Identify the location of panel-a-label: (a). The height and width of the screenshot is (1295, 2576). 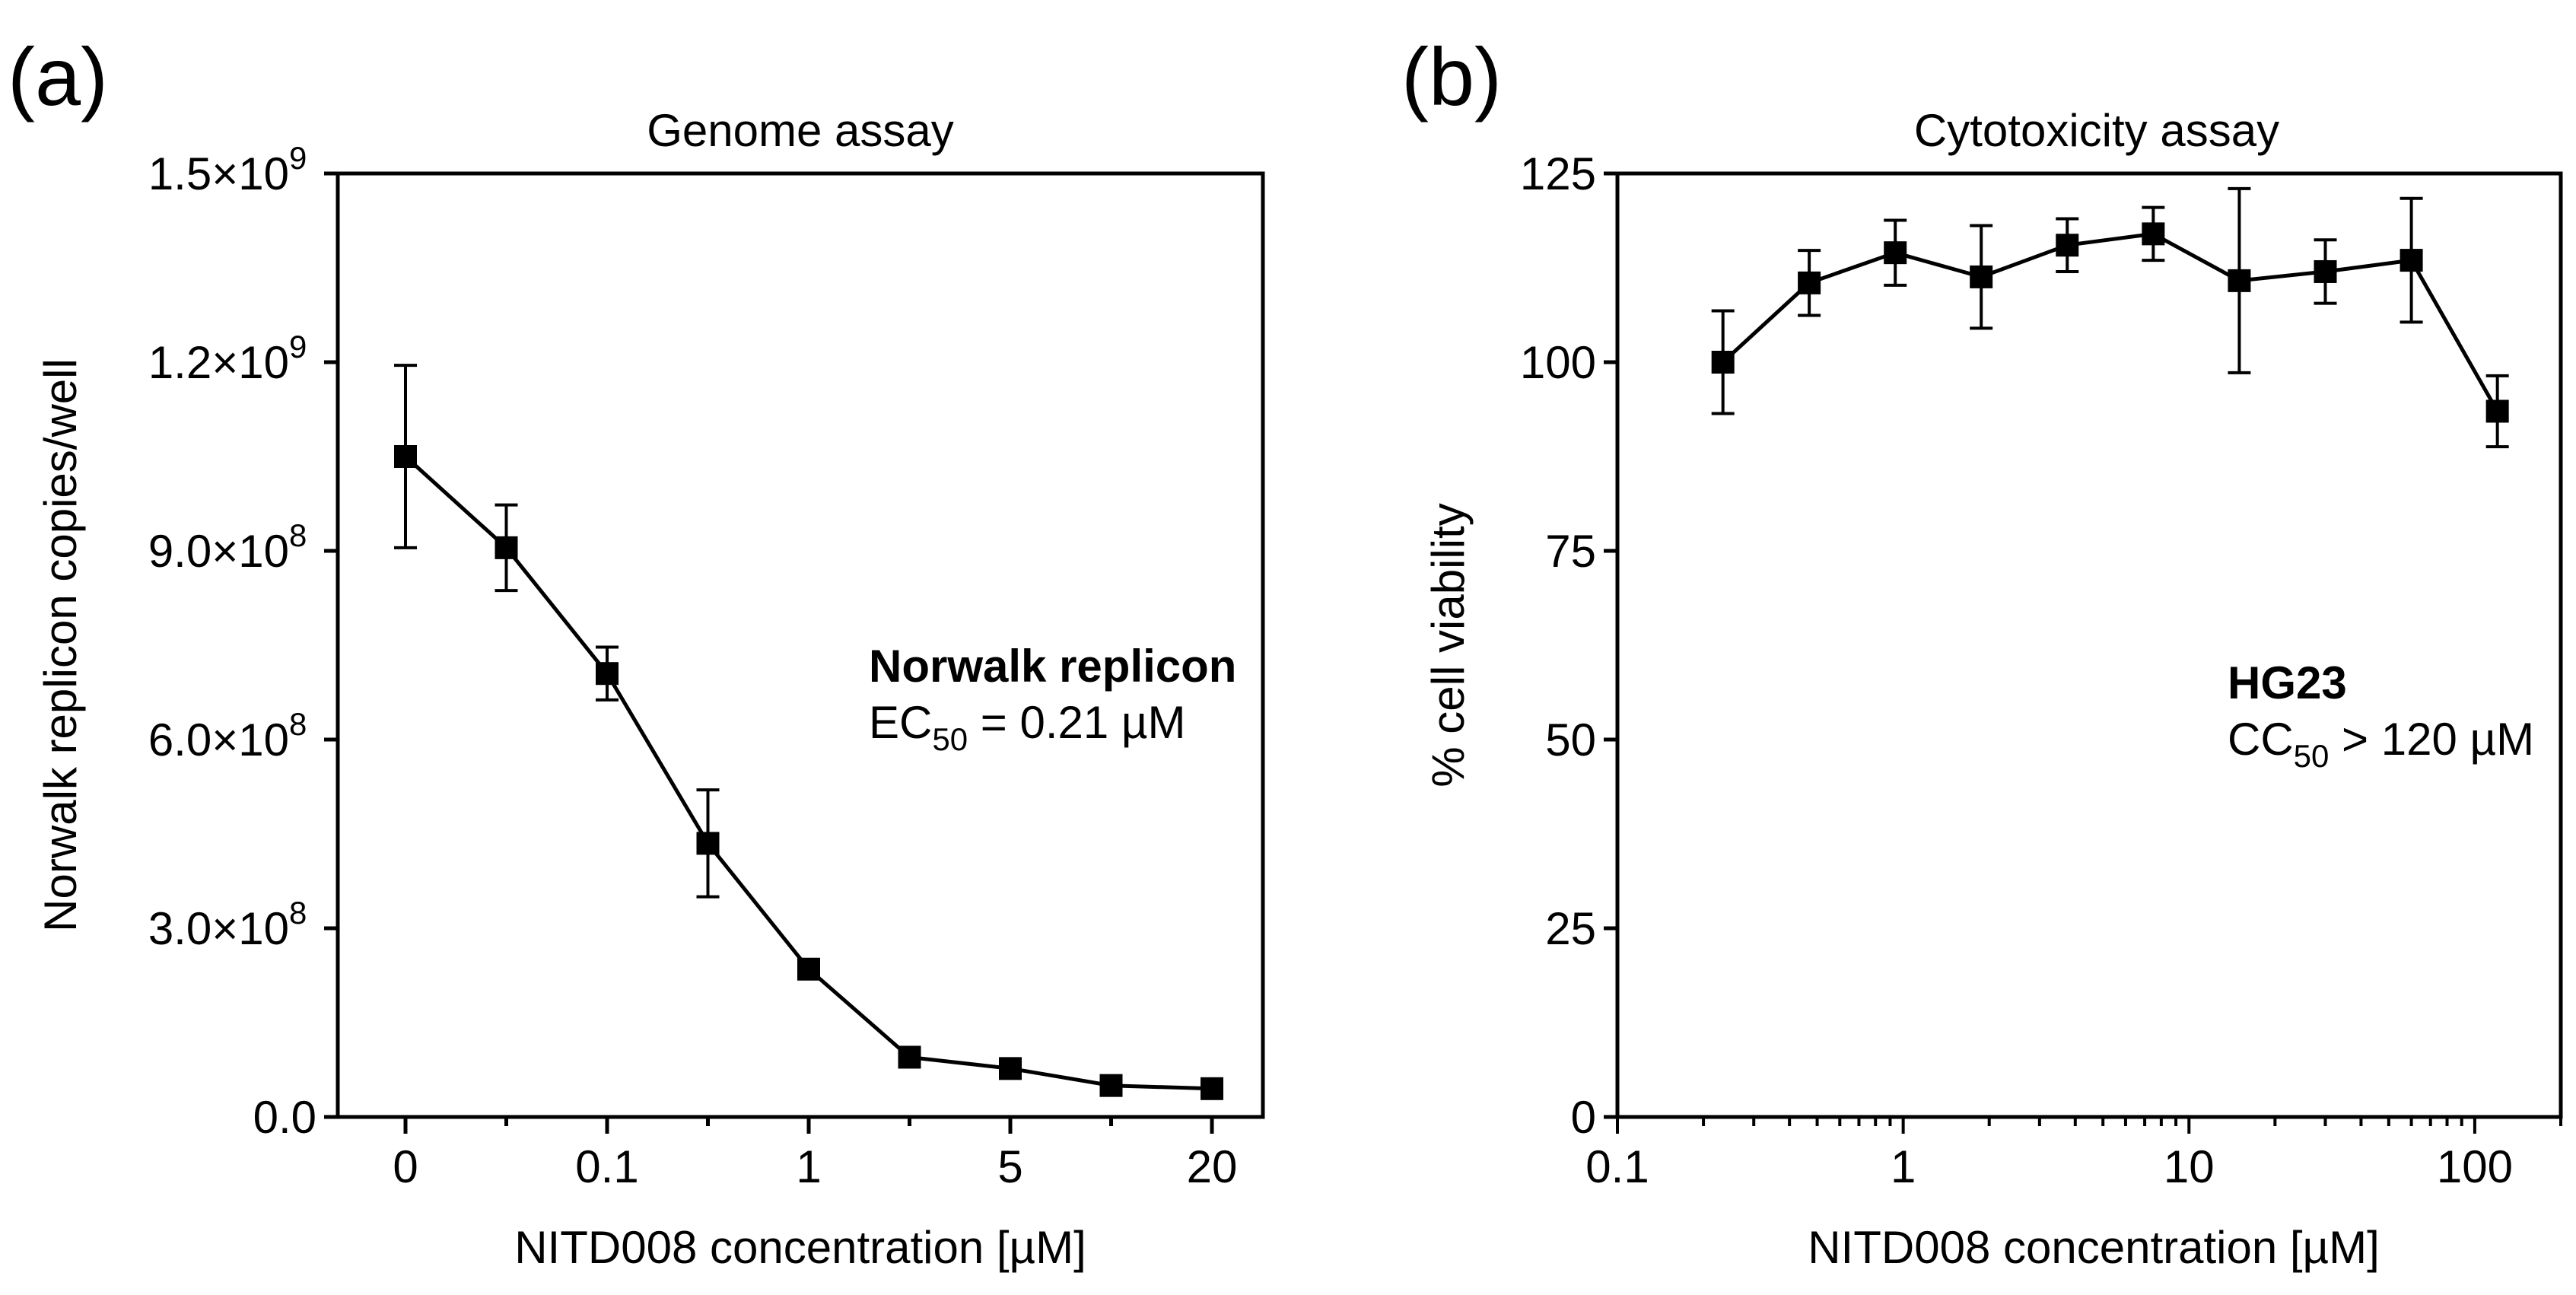
(58, 76).